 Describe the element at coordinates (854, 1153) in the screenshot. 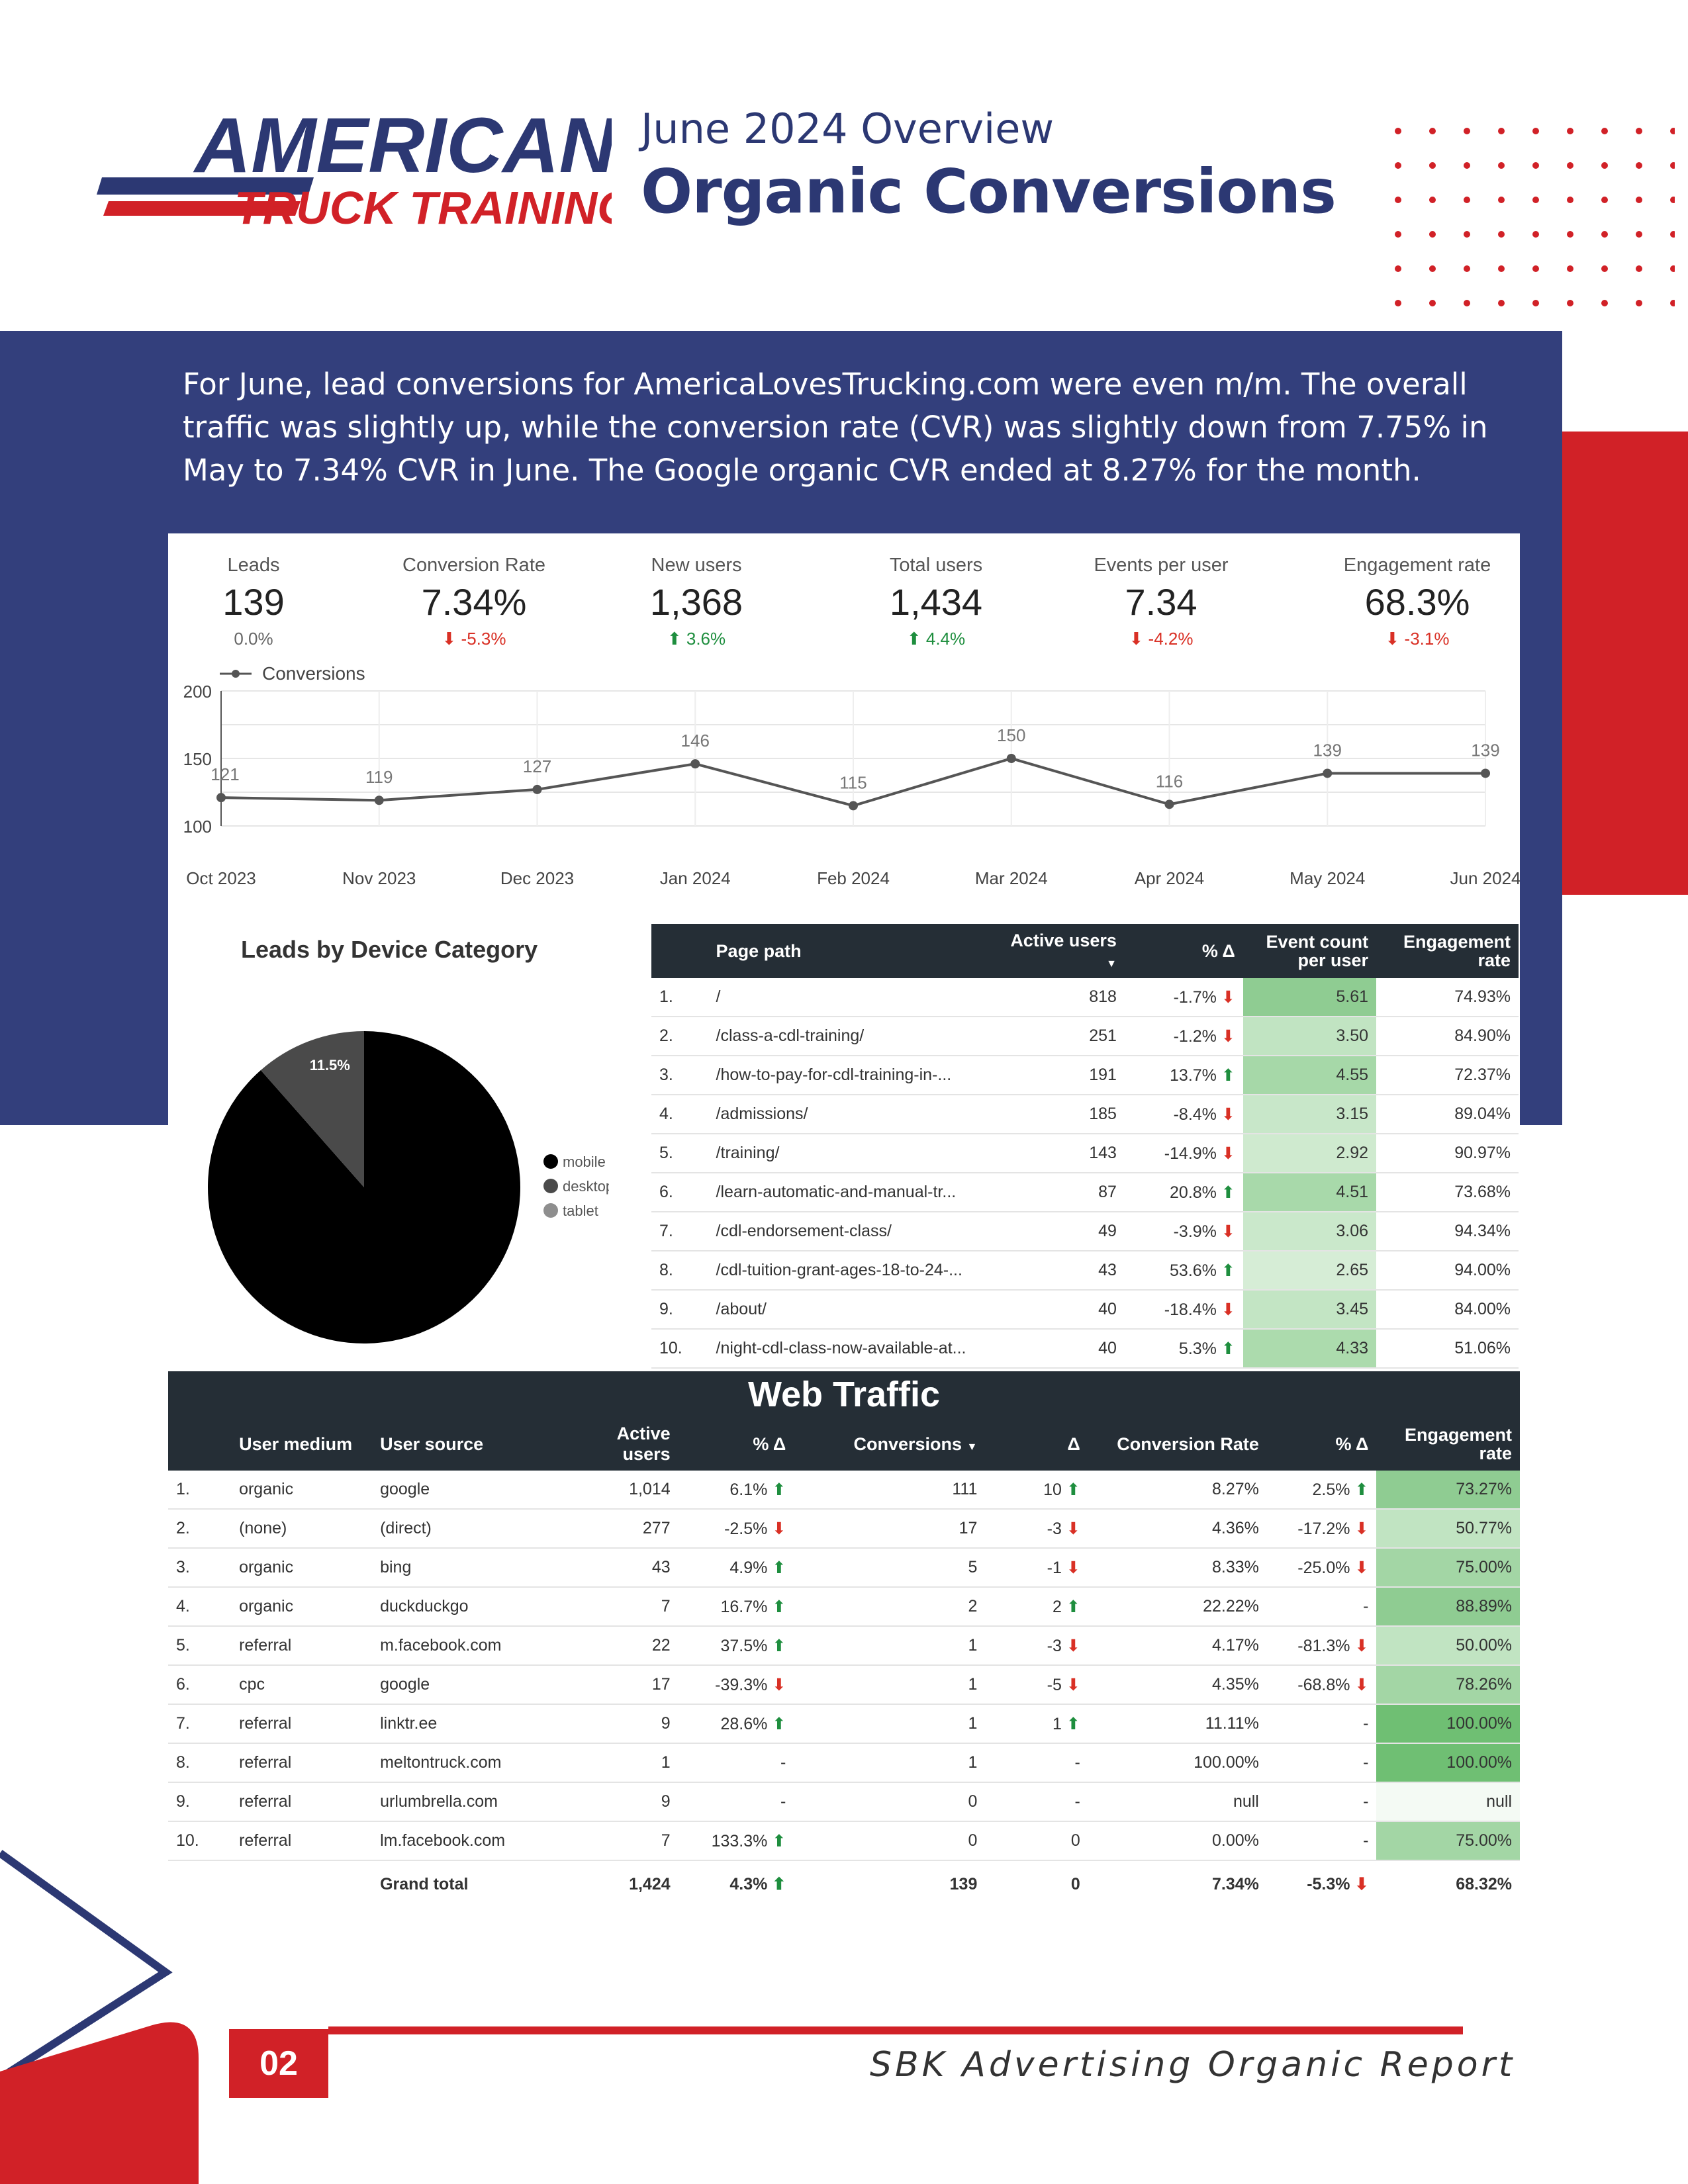

I see `cell-page-path: /training/` at that location.